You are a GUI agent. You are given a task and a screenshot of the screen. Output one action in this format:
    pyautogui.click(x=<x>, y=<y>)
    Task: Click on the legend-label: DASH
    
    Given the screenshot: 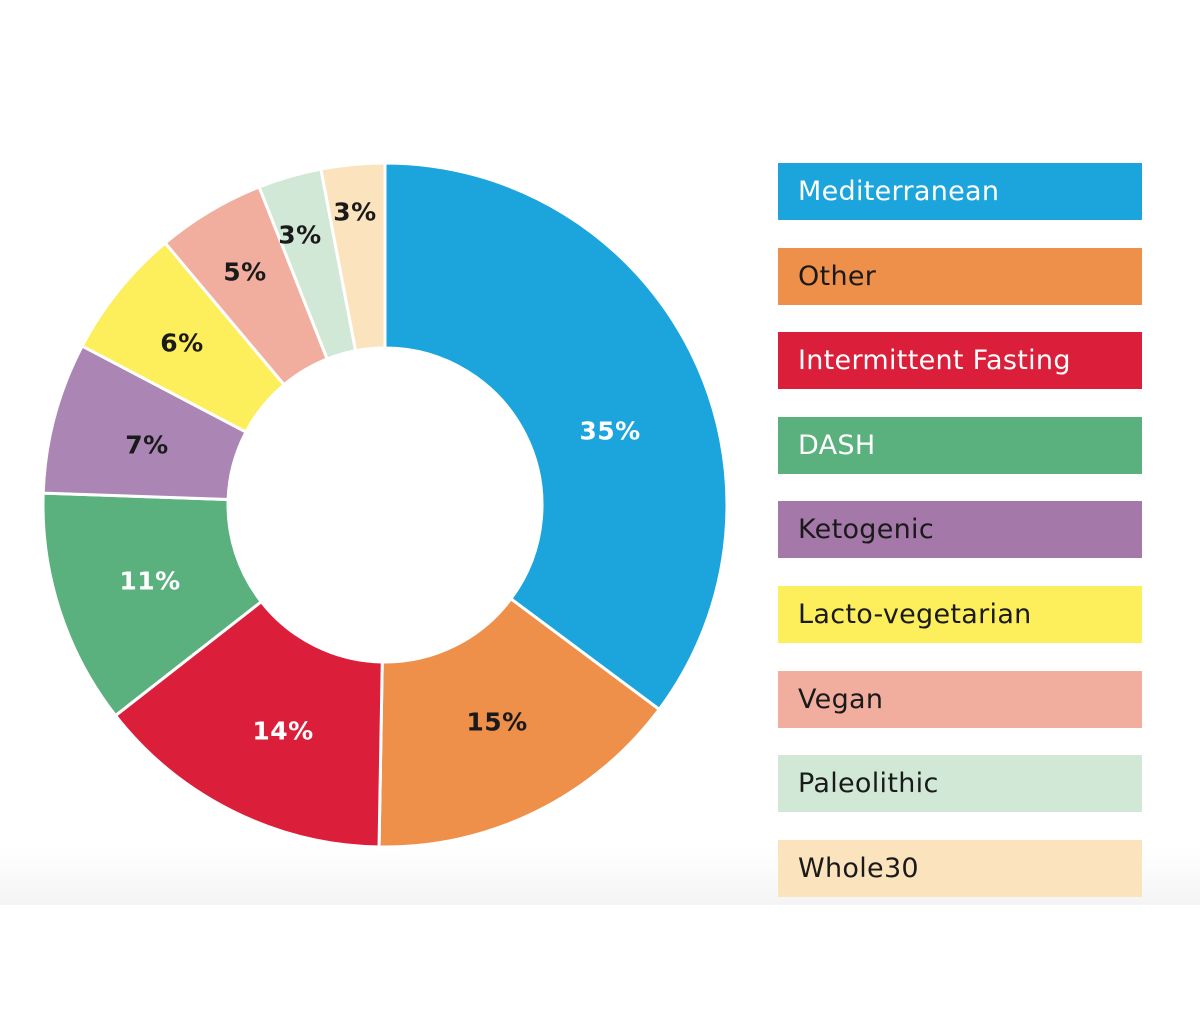 What is the action you would take?
    pyautogui.click(x=837, y=445)
    